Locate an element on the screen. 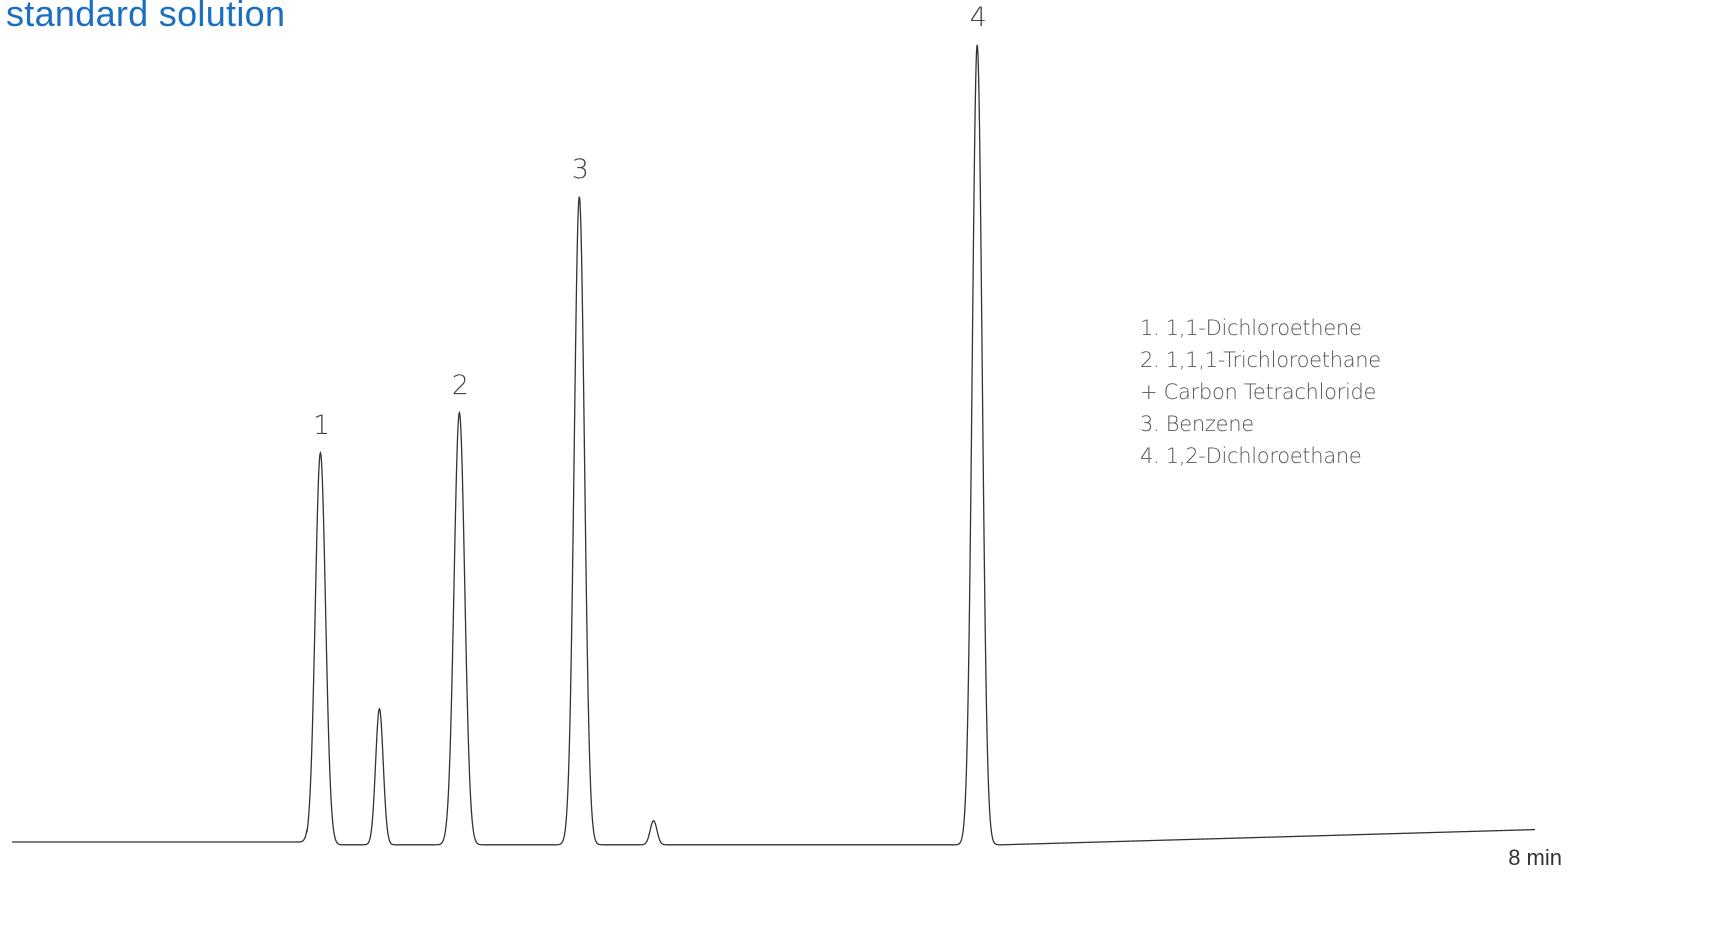 This screenshot has width=1713, height=949. x-axis-end-label: 8 min is located at coordinates (1535, 857).